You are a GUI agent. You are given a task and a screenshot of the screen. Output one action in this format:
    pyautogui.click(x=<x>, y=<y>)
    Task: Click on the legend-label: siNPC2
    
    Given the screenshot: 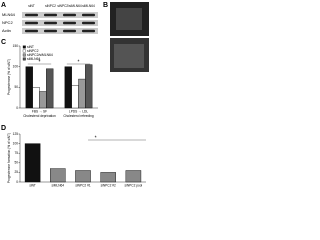 What is the action you would take?
    pyautogui.click(x=33, y=51)
    